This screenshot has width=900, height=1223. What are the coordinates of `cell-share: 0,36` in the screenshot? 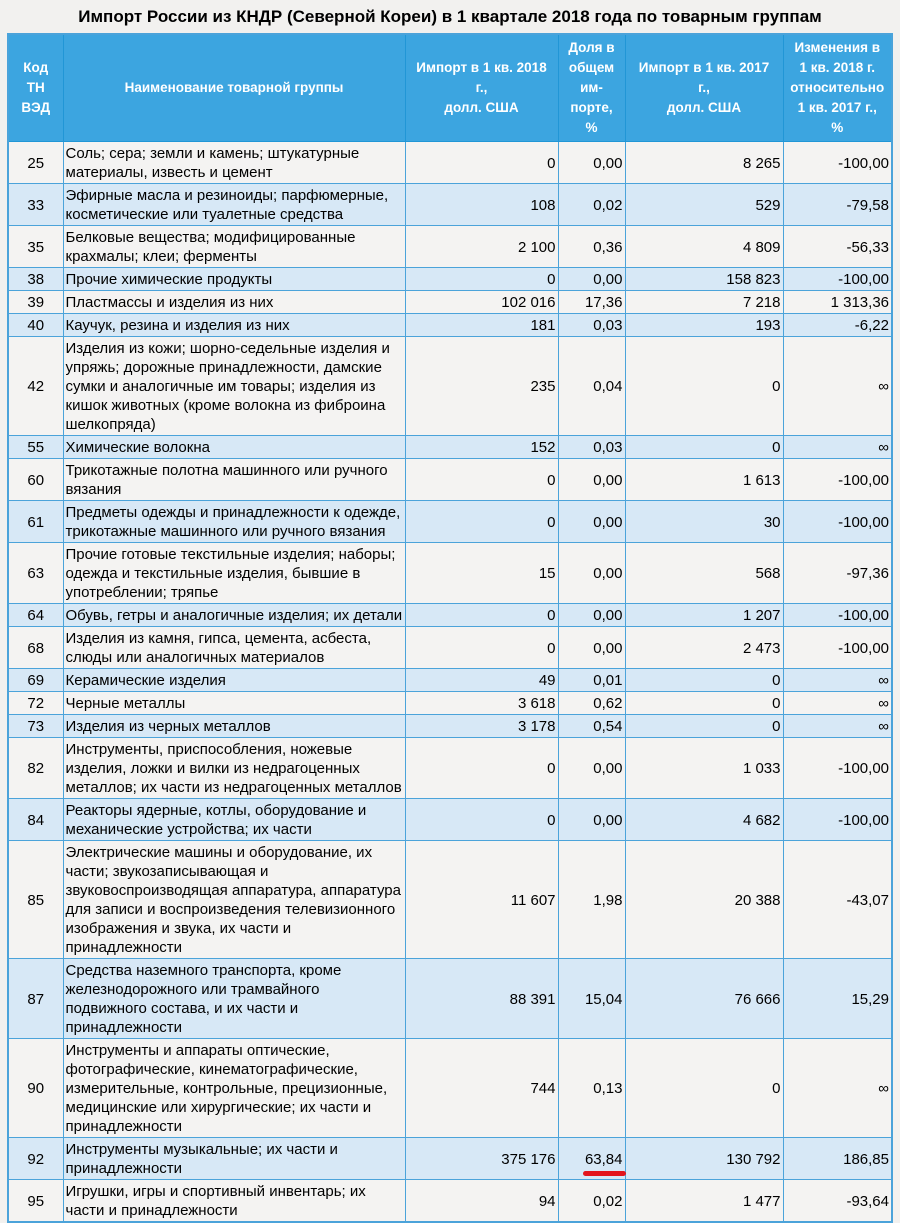 It's located at (591, 246).